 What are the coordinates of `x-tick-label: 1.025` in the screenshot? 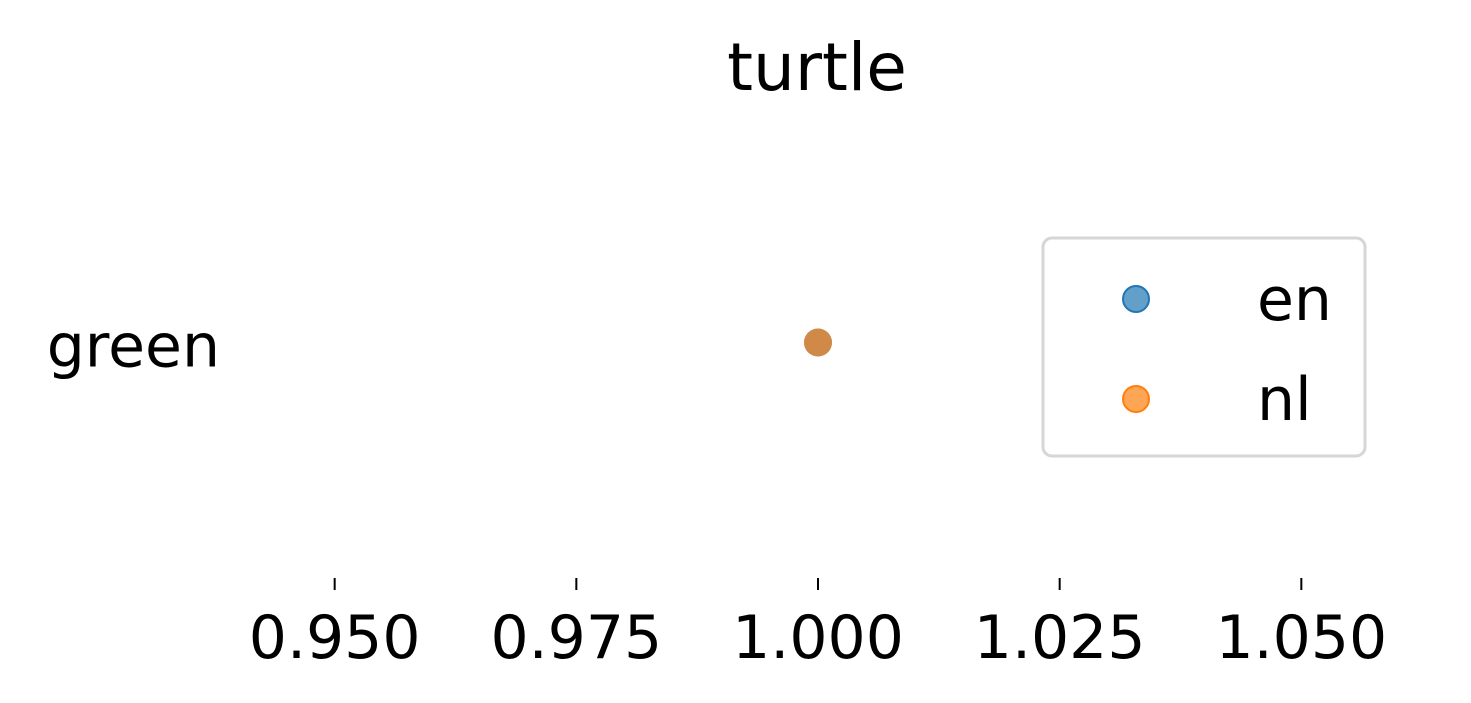 It's located at (1060, 638).